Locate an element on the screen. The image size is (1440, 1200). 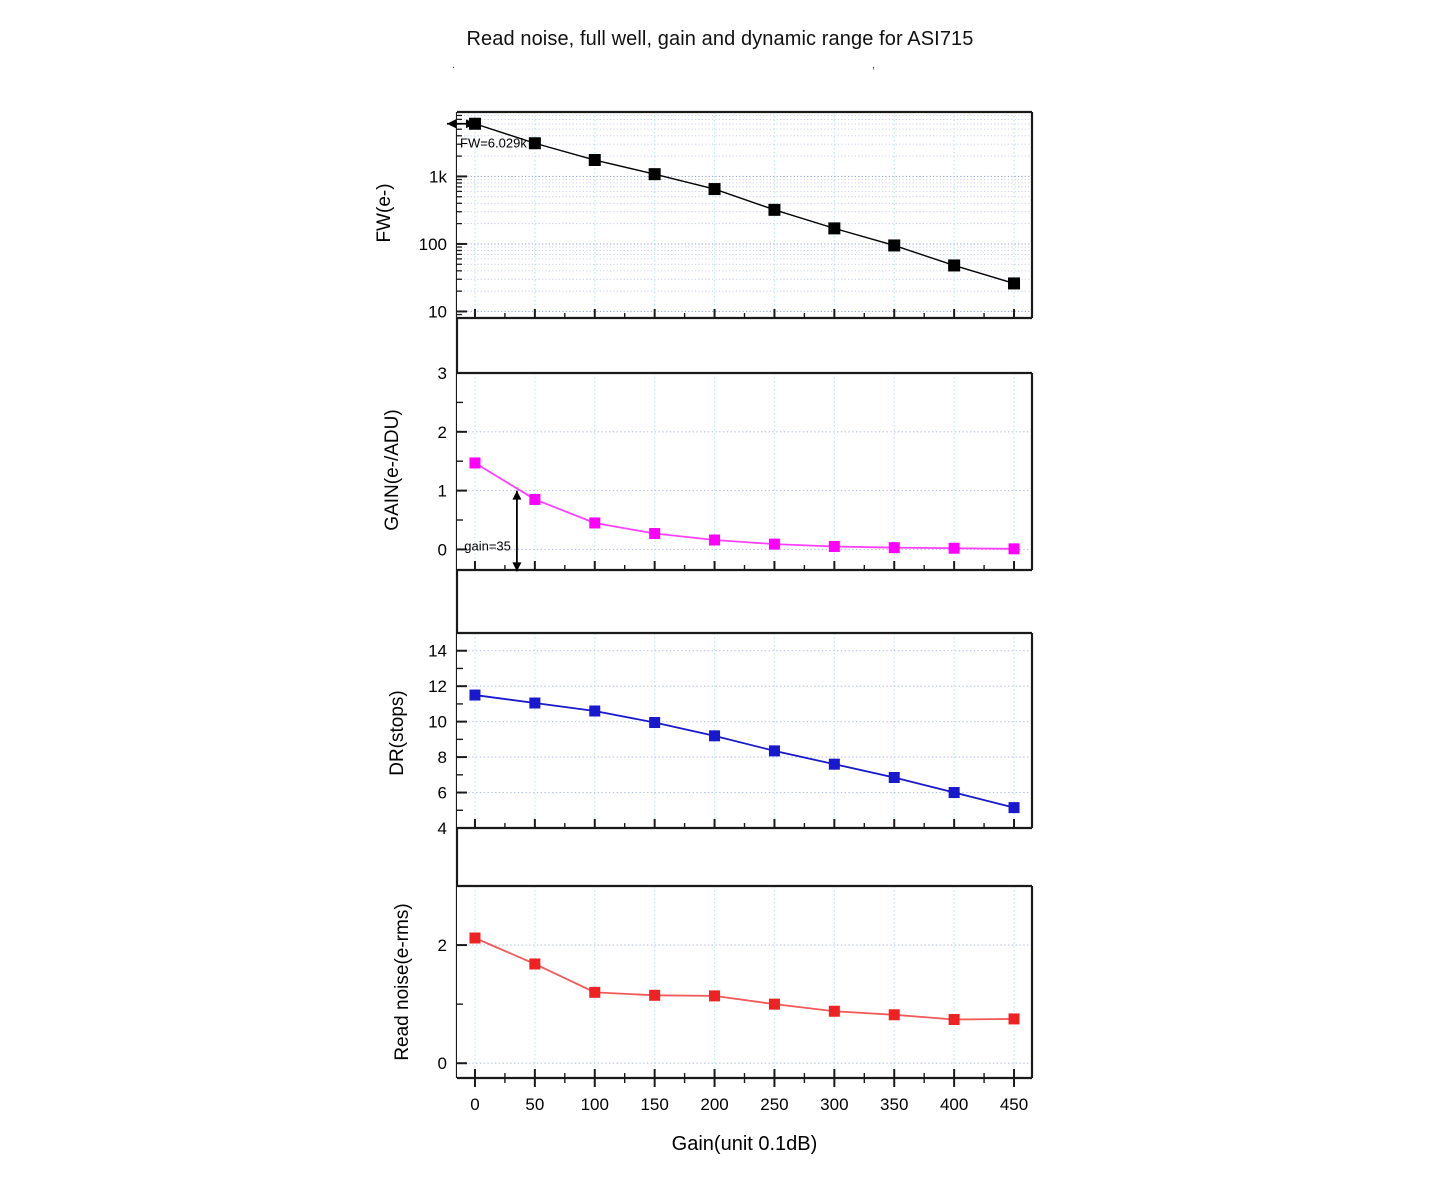
panel-fw: 1k 100 10 is located at coordinates (726, 215).